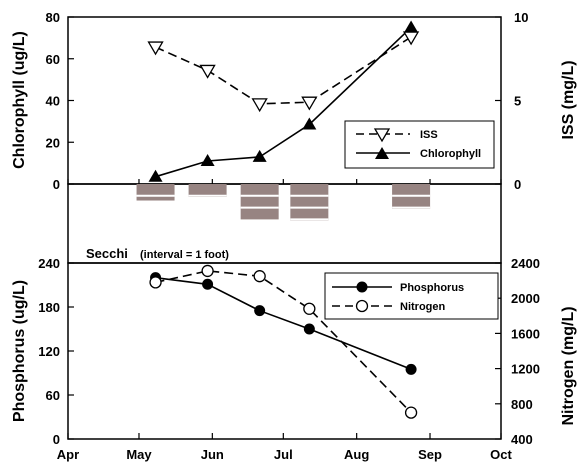  I want to click on legend-chlorophyll-label: Chlorophyll, so click(450, 154).